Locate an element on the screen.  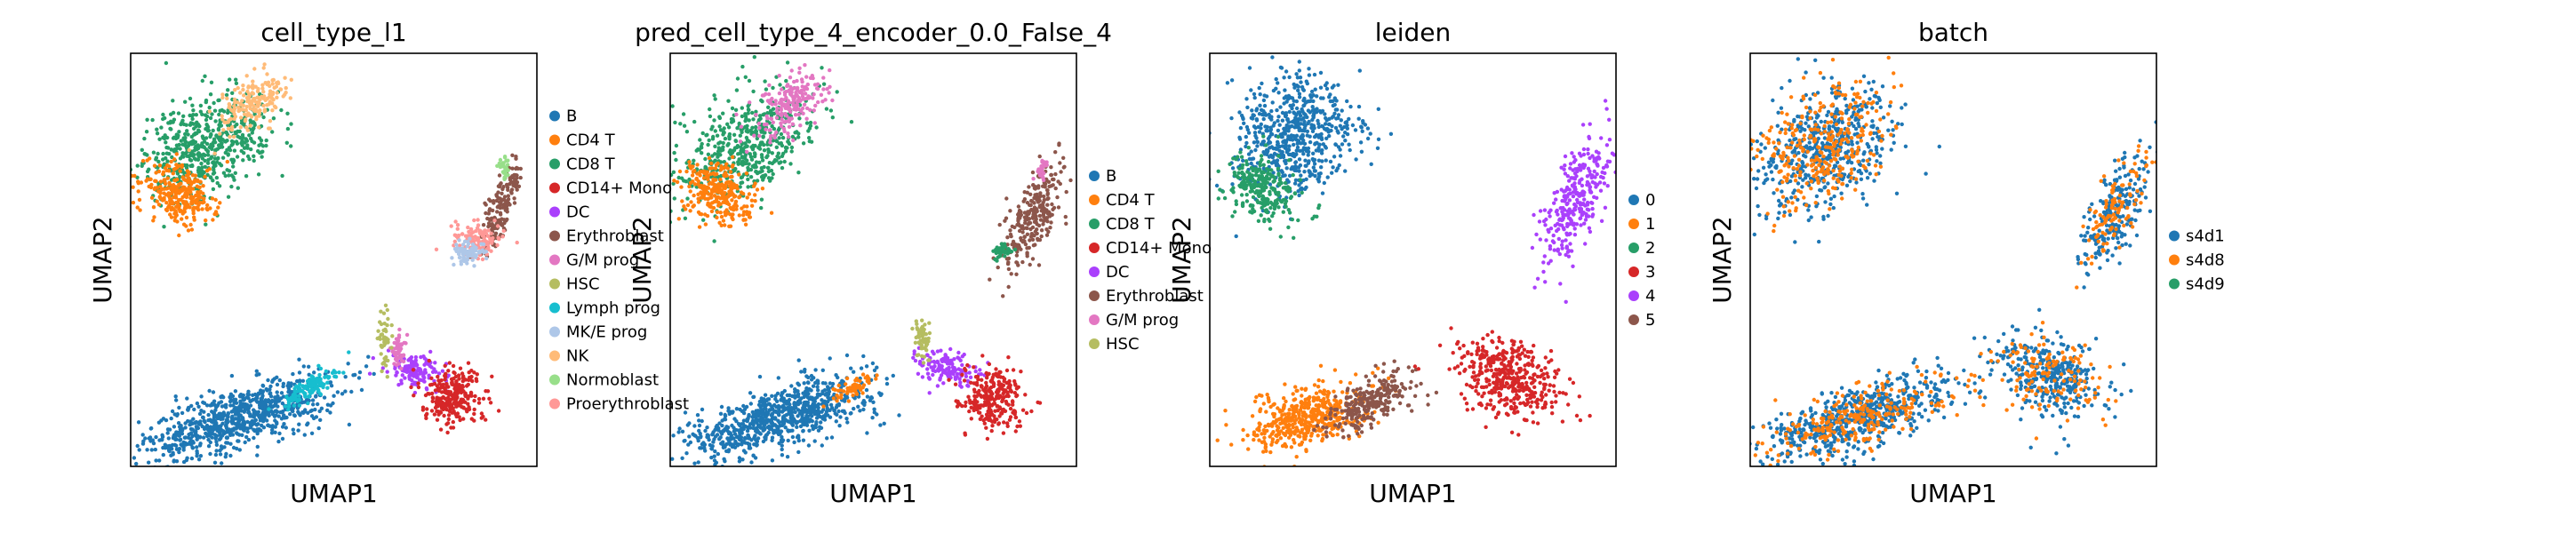
y-axis-label: UMAP2 is located at coordinates (102, 260).